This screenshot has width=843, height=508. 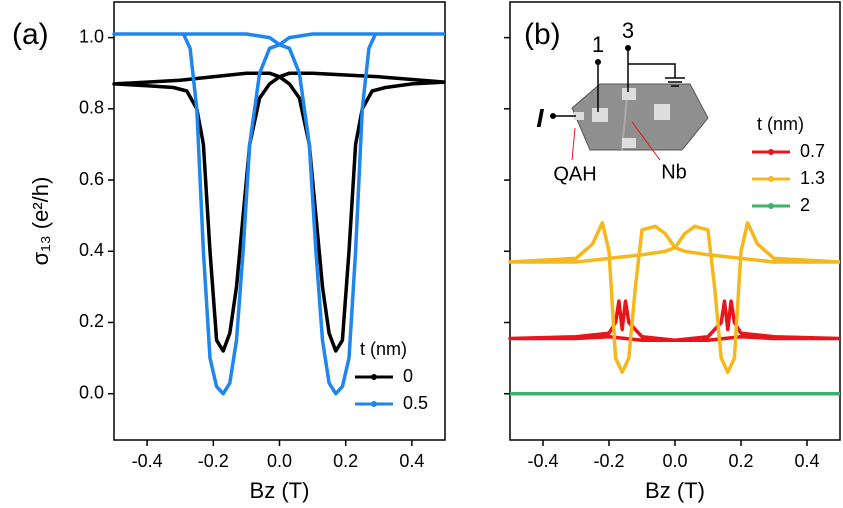 I want to click on y-tick-label: 0.0, so click(x=91, y=392).